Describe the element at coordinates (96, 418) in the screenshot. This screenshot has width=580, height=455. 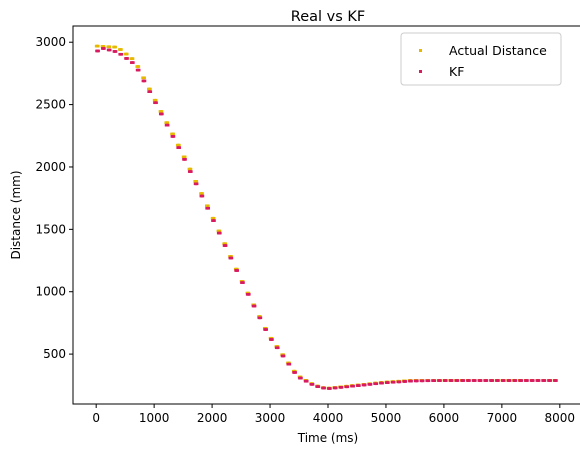
I see `x-tick-label: 0` at that location.